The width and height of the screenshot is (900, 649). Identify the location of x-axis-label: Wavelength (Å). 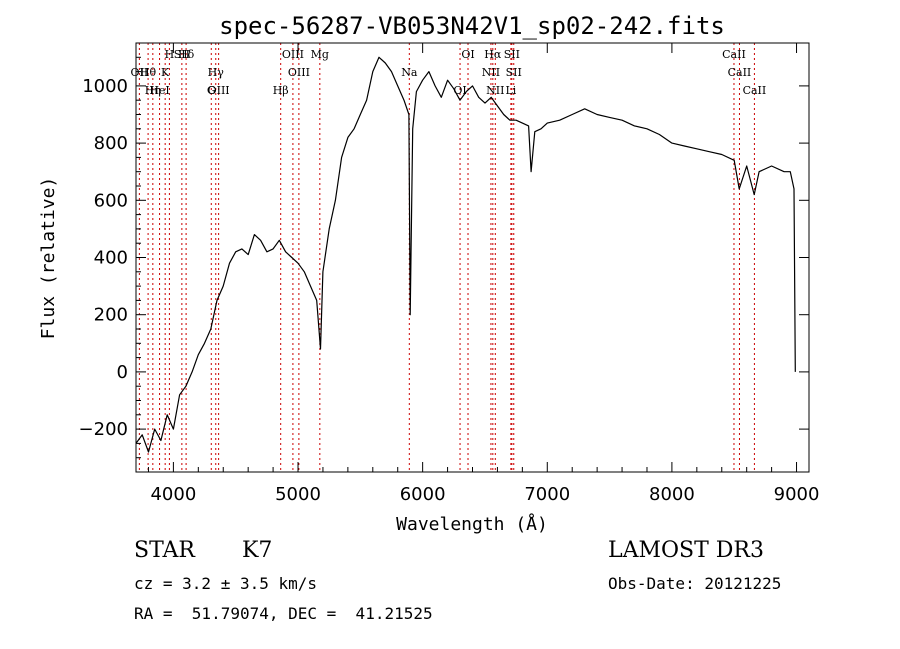
(472, 524).